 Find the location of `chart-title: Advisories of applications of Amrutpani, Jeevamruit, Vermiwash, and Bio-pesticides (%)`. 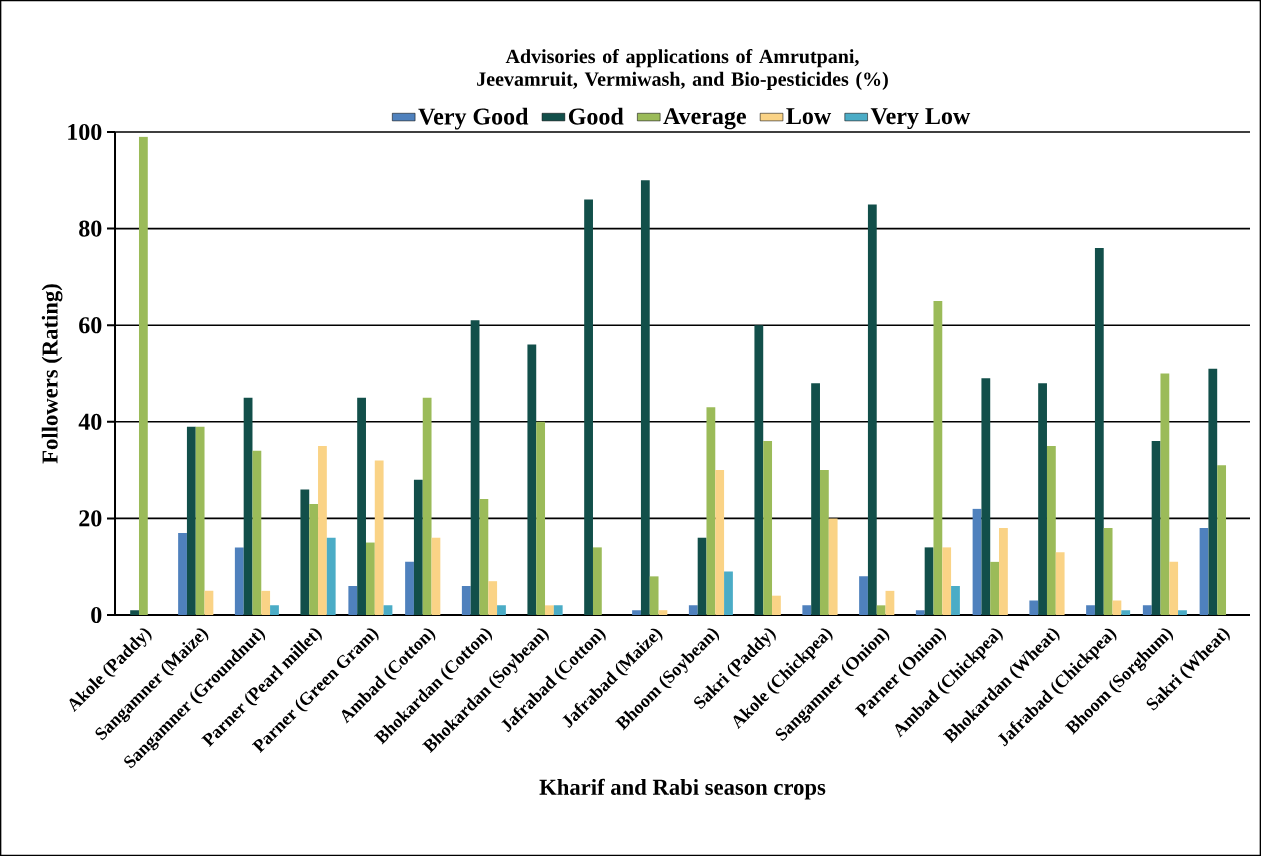

chart-title: Advisories of applications of Amrutpani, Jeevamruit, Vermiwash, and Bio-pesticides (%) is located at coordinates (682, 69).